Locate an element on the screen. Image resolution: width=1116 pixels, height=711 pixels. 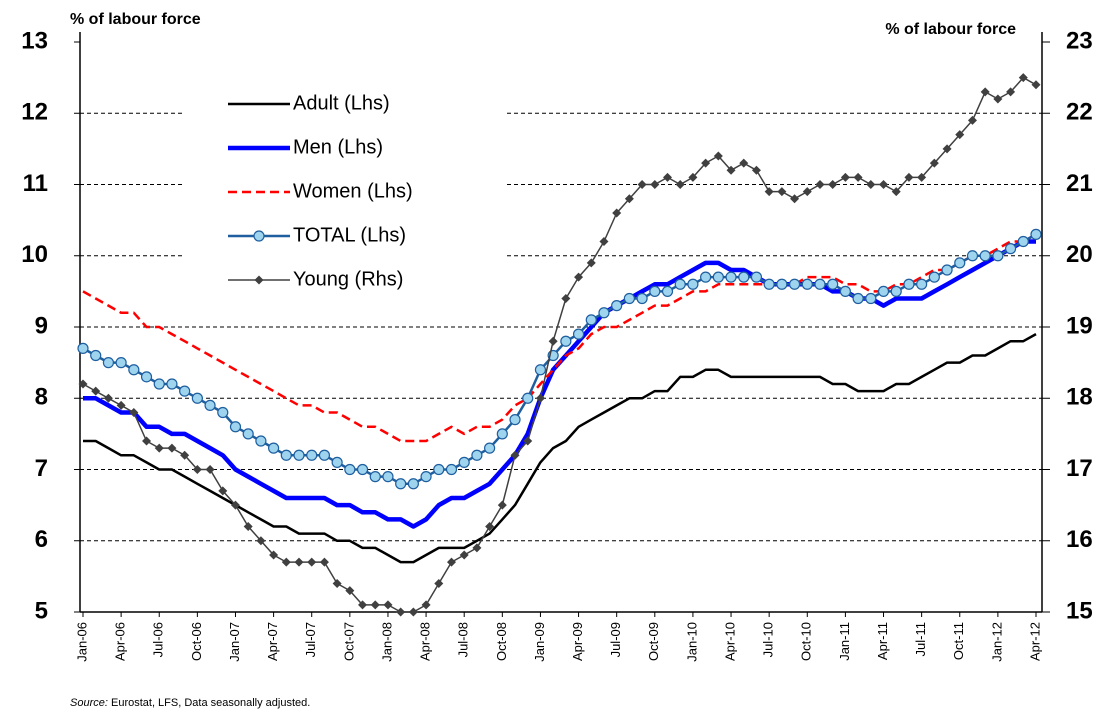
legend-label: Adult (Lhs) is located at coordinates (341, 103).